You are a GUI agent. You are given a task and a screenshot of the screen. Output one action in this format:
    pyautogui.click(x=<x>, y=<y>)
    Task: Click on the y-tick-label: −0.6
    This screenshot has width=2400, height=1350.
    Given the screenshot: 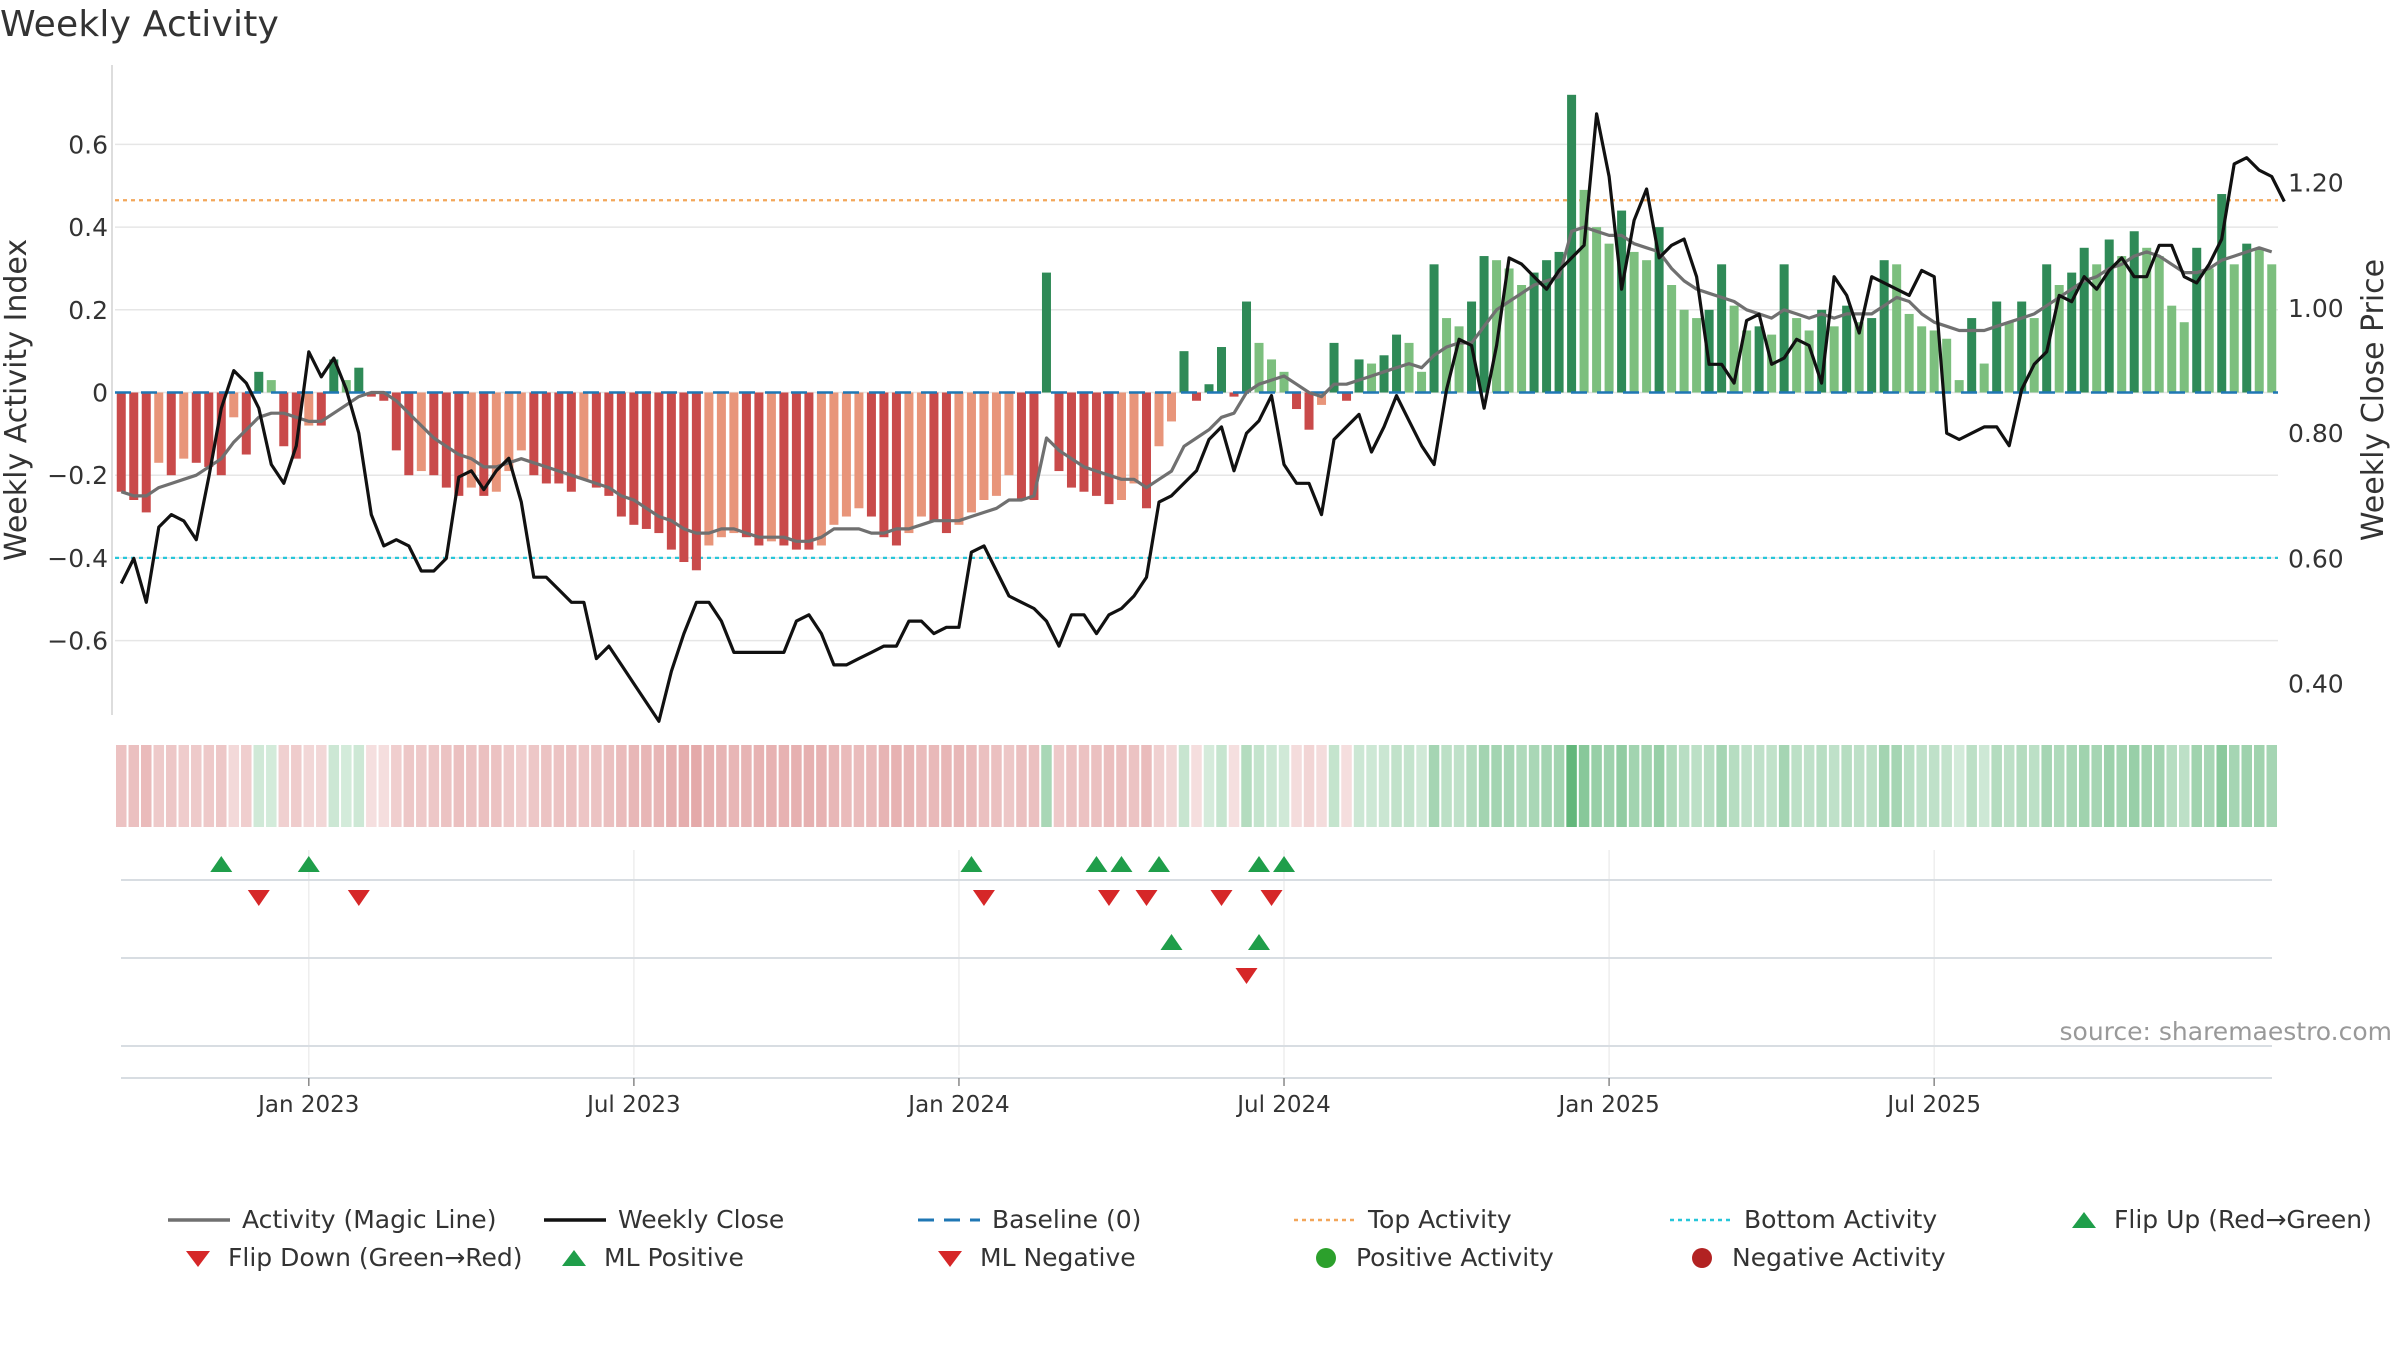 What is the action you would take?
    pyautogui.click(x=77, y=641)
    